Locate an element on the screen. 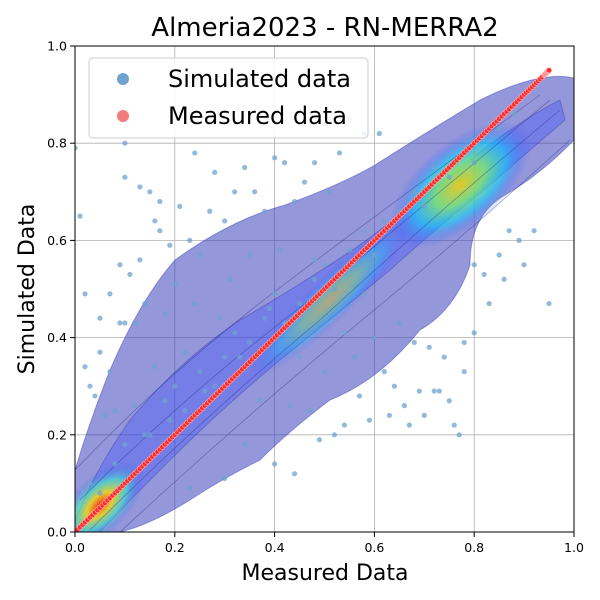  x-tick-label: 0.8 is located at coordinates (474, 547).